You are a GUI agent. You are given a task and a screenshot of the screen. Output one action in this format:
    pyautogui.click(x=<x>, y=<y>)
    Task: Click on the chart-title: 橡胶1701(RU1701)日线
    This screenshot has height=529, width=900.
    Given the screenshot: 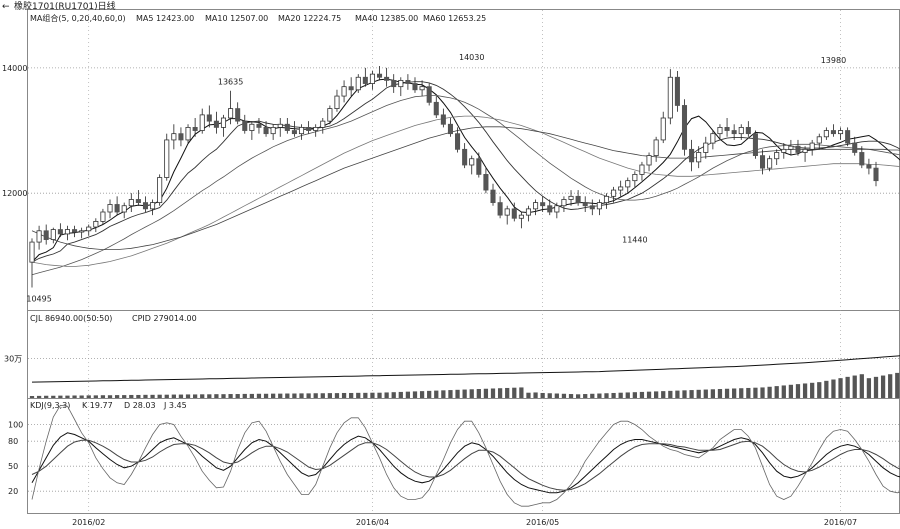 What is the action you would take?
    pyautogui.click(x=65, y=6)
    